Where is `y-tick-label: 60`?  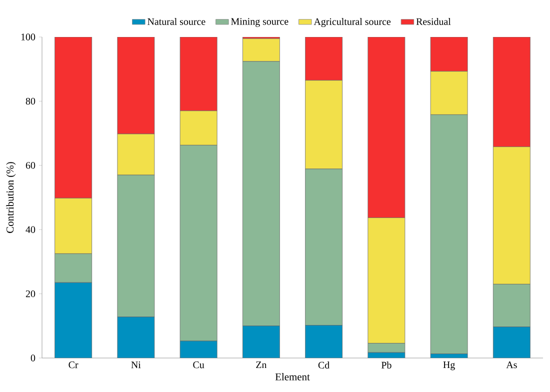 y-tick-label: 60 is located at coordinates (31, 165).